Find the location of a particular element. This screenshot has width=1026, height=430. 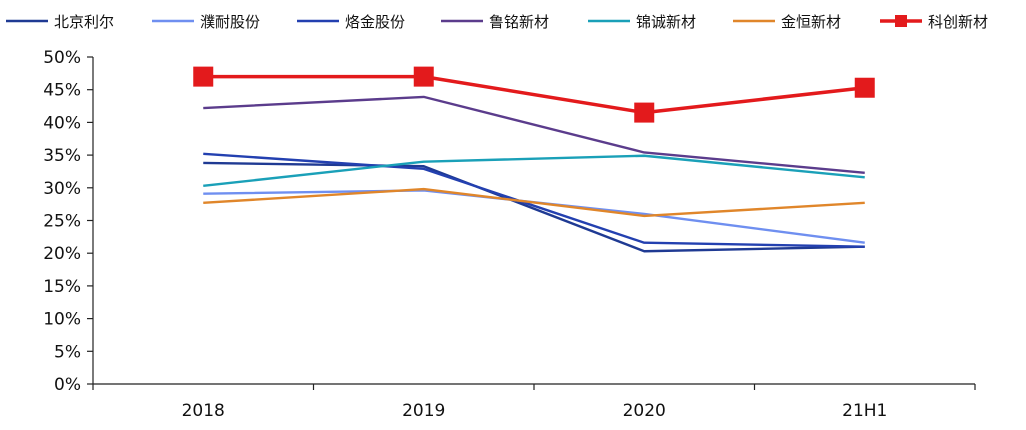

legend: 北京利尔 濮耐股份 烙金股份 鲁铭新材 锦诚新材 金恒新材 科创新材 is located at coordinates (497, 22).